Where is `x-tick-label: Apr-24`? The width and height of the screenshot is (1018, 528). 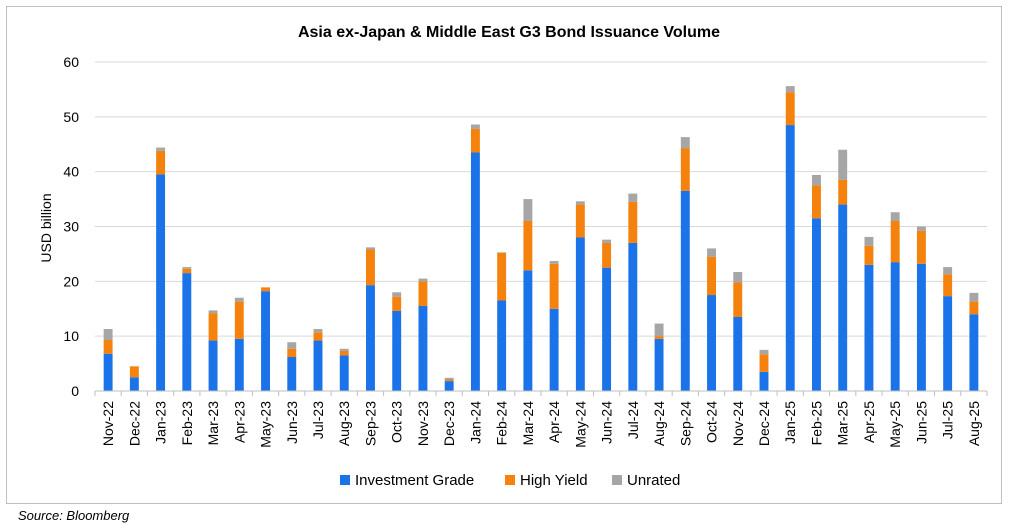 x-tick-label: Apr-24 is located at coordinates (554, 422).